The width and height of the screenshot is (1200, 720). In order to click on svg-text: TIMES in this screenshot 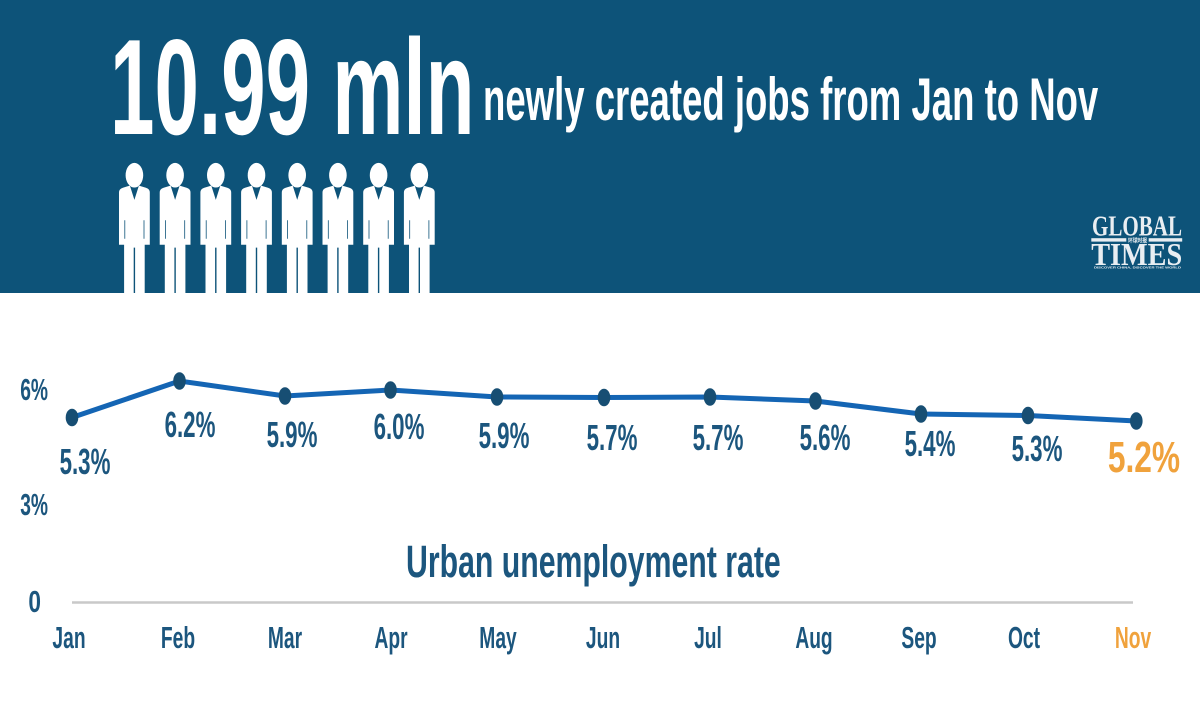, I will do `click(1136, 253)`.